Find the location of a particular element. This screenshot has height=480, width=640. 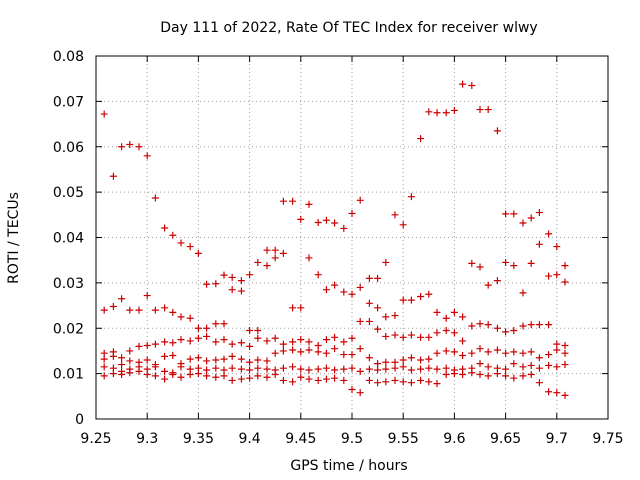

x-tick-labels: 9.25 9.3 9.35 9.4 9.45 9.5 9.55 9.6 9.65 9.7 9.75 is located at coordinates (351, 439).